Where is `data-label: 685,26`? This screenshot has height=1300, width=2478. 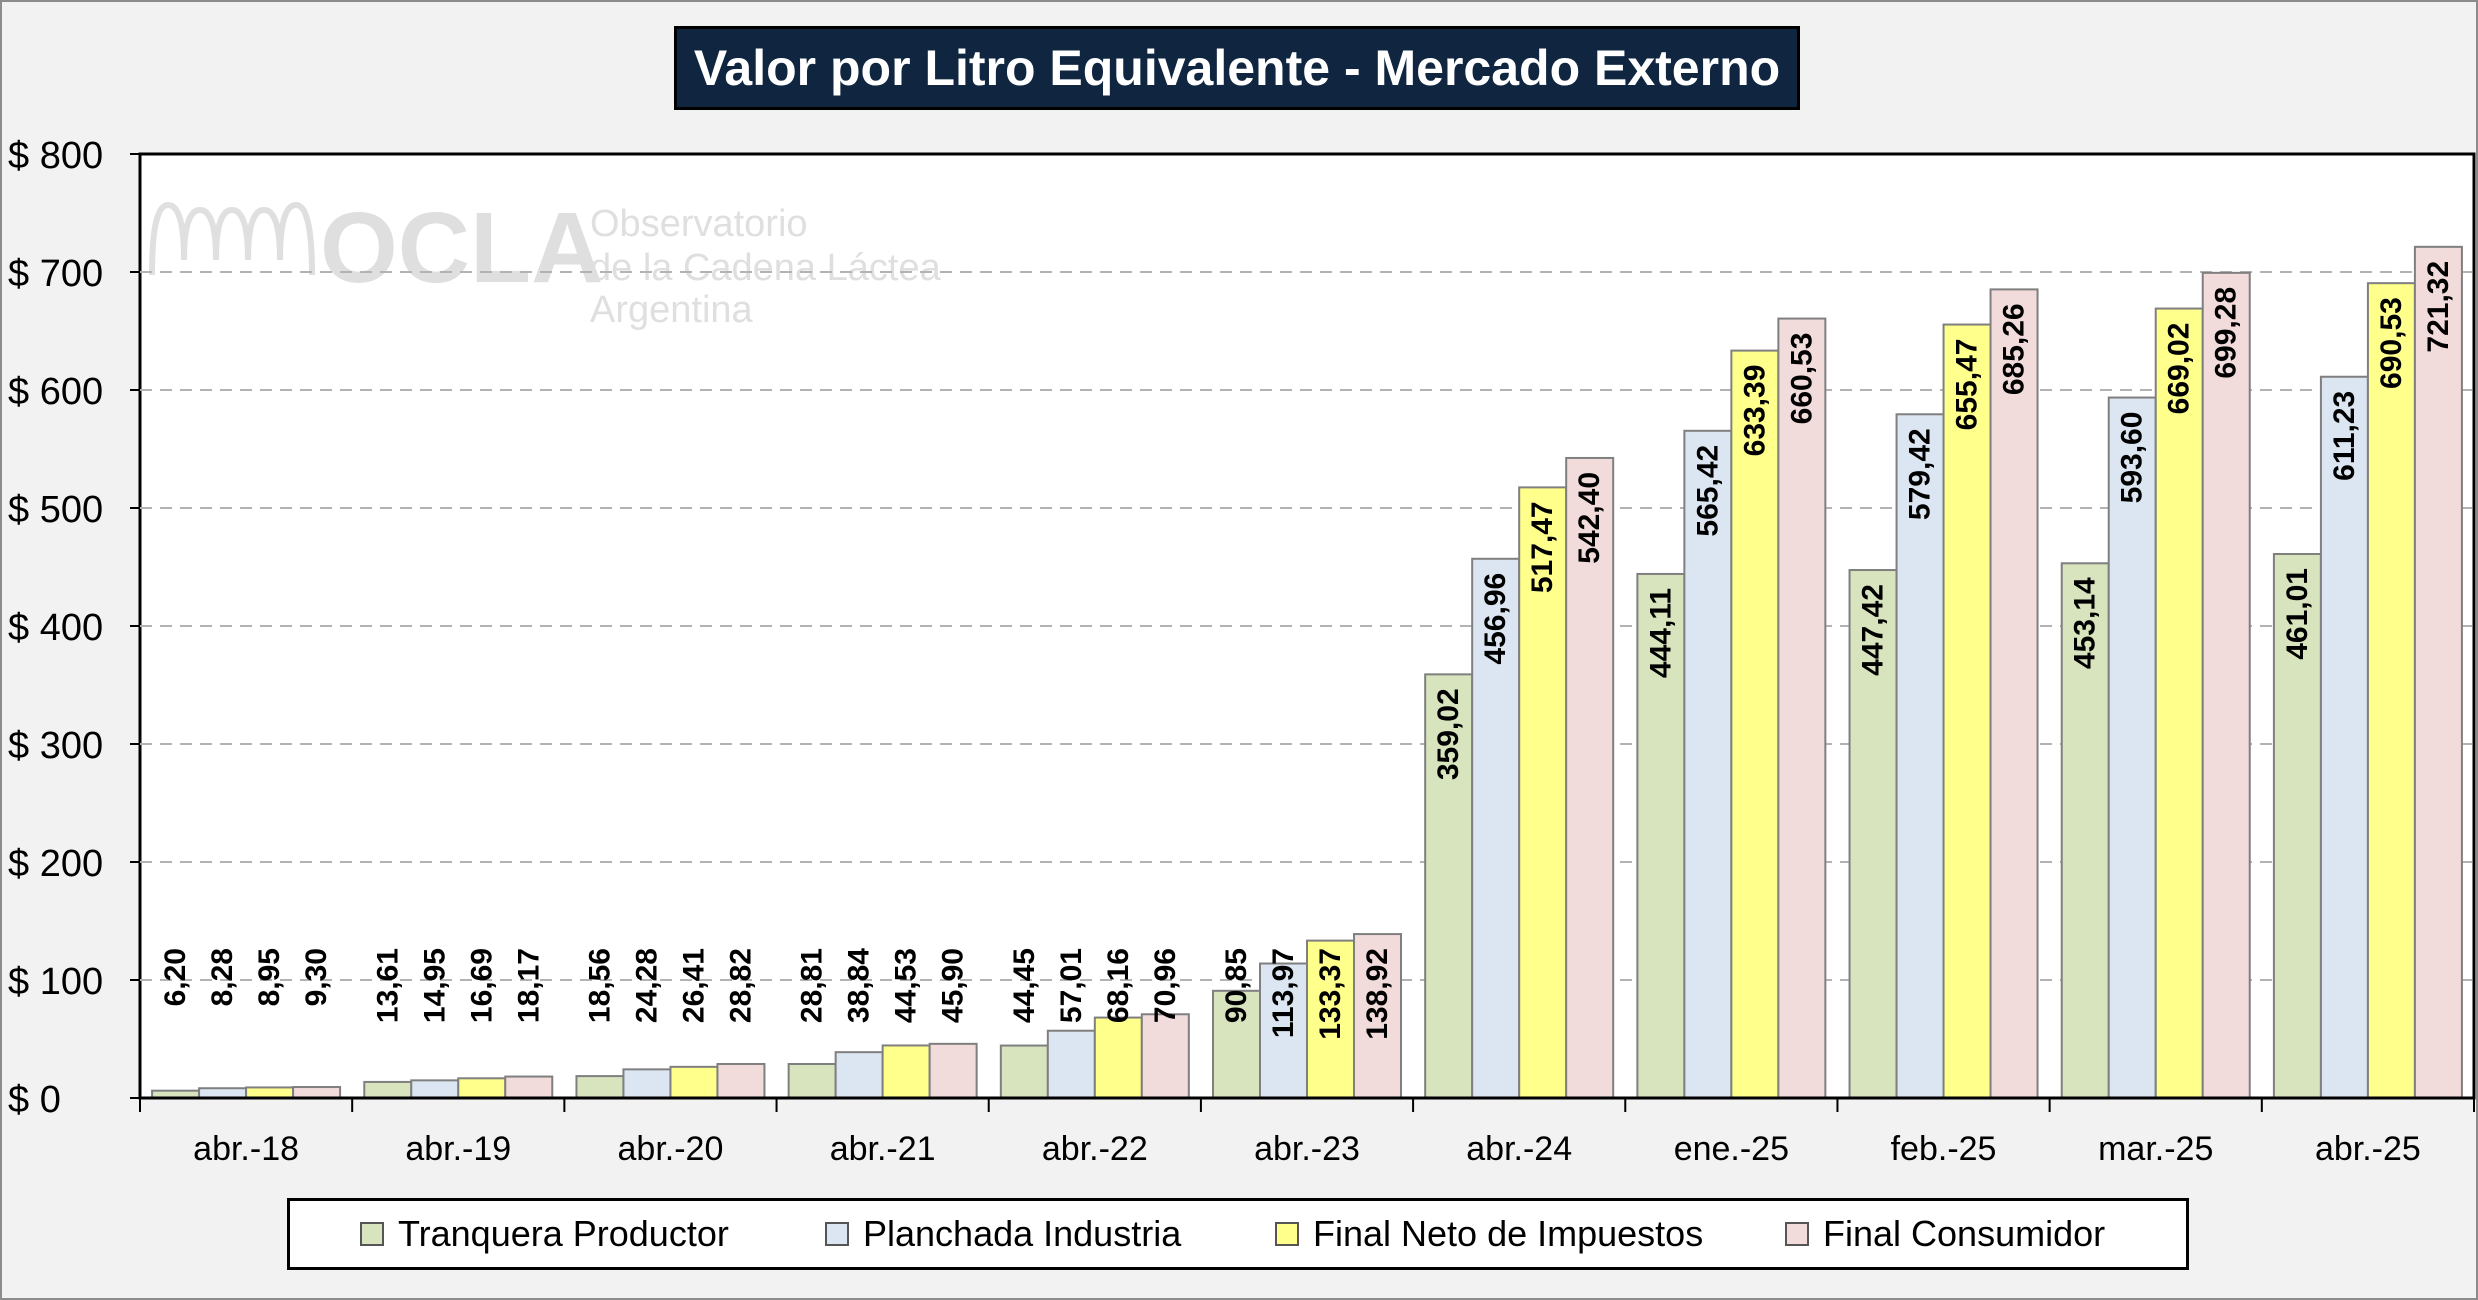 data-label: 685,26 is located at coordinates (2014, 349).